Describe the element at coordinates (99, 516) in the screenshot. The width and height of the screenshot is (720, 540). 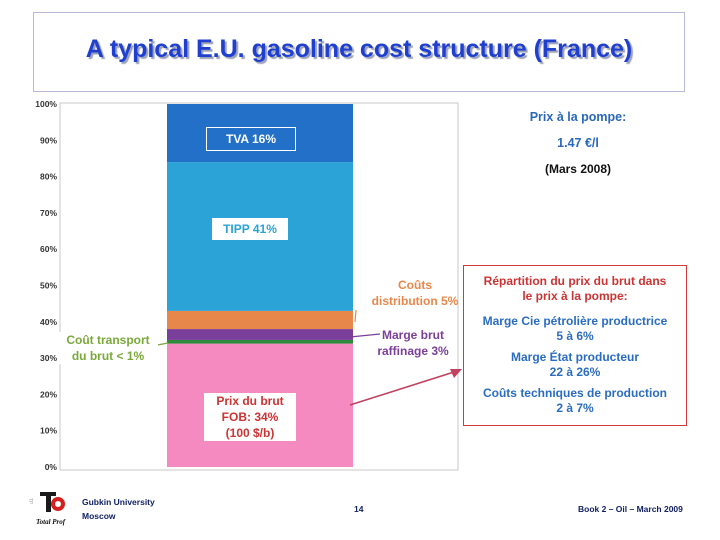
I see `footer-city: Moscow` at that location.